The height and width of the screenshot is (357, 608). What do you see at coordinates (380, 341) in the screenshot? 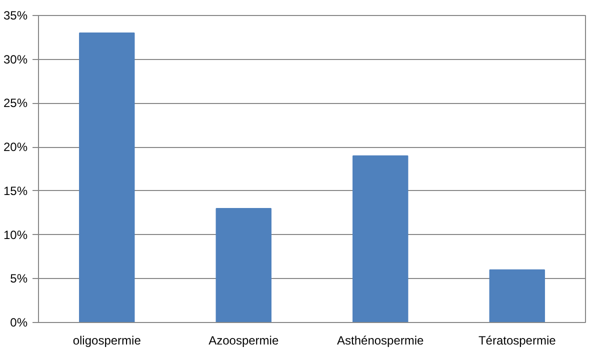
I see `x-tick-label: Asthénospermie` at bounding box center [380, 341].